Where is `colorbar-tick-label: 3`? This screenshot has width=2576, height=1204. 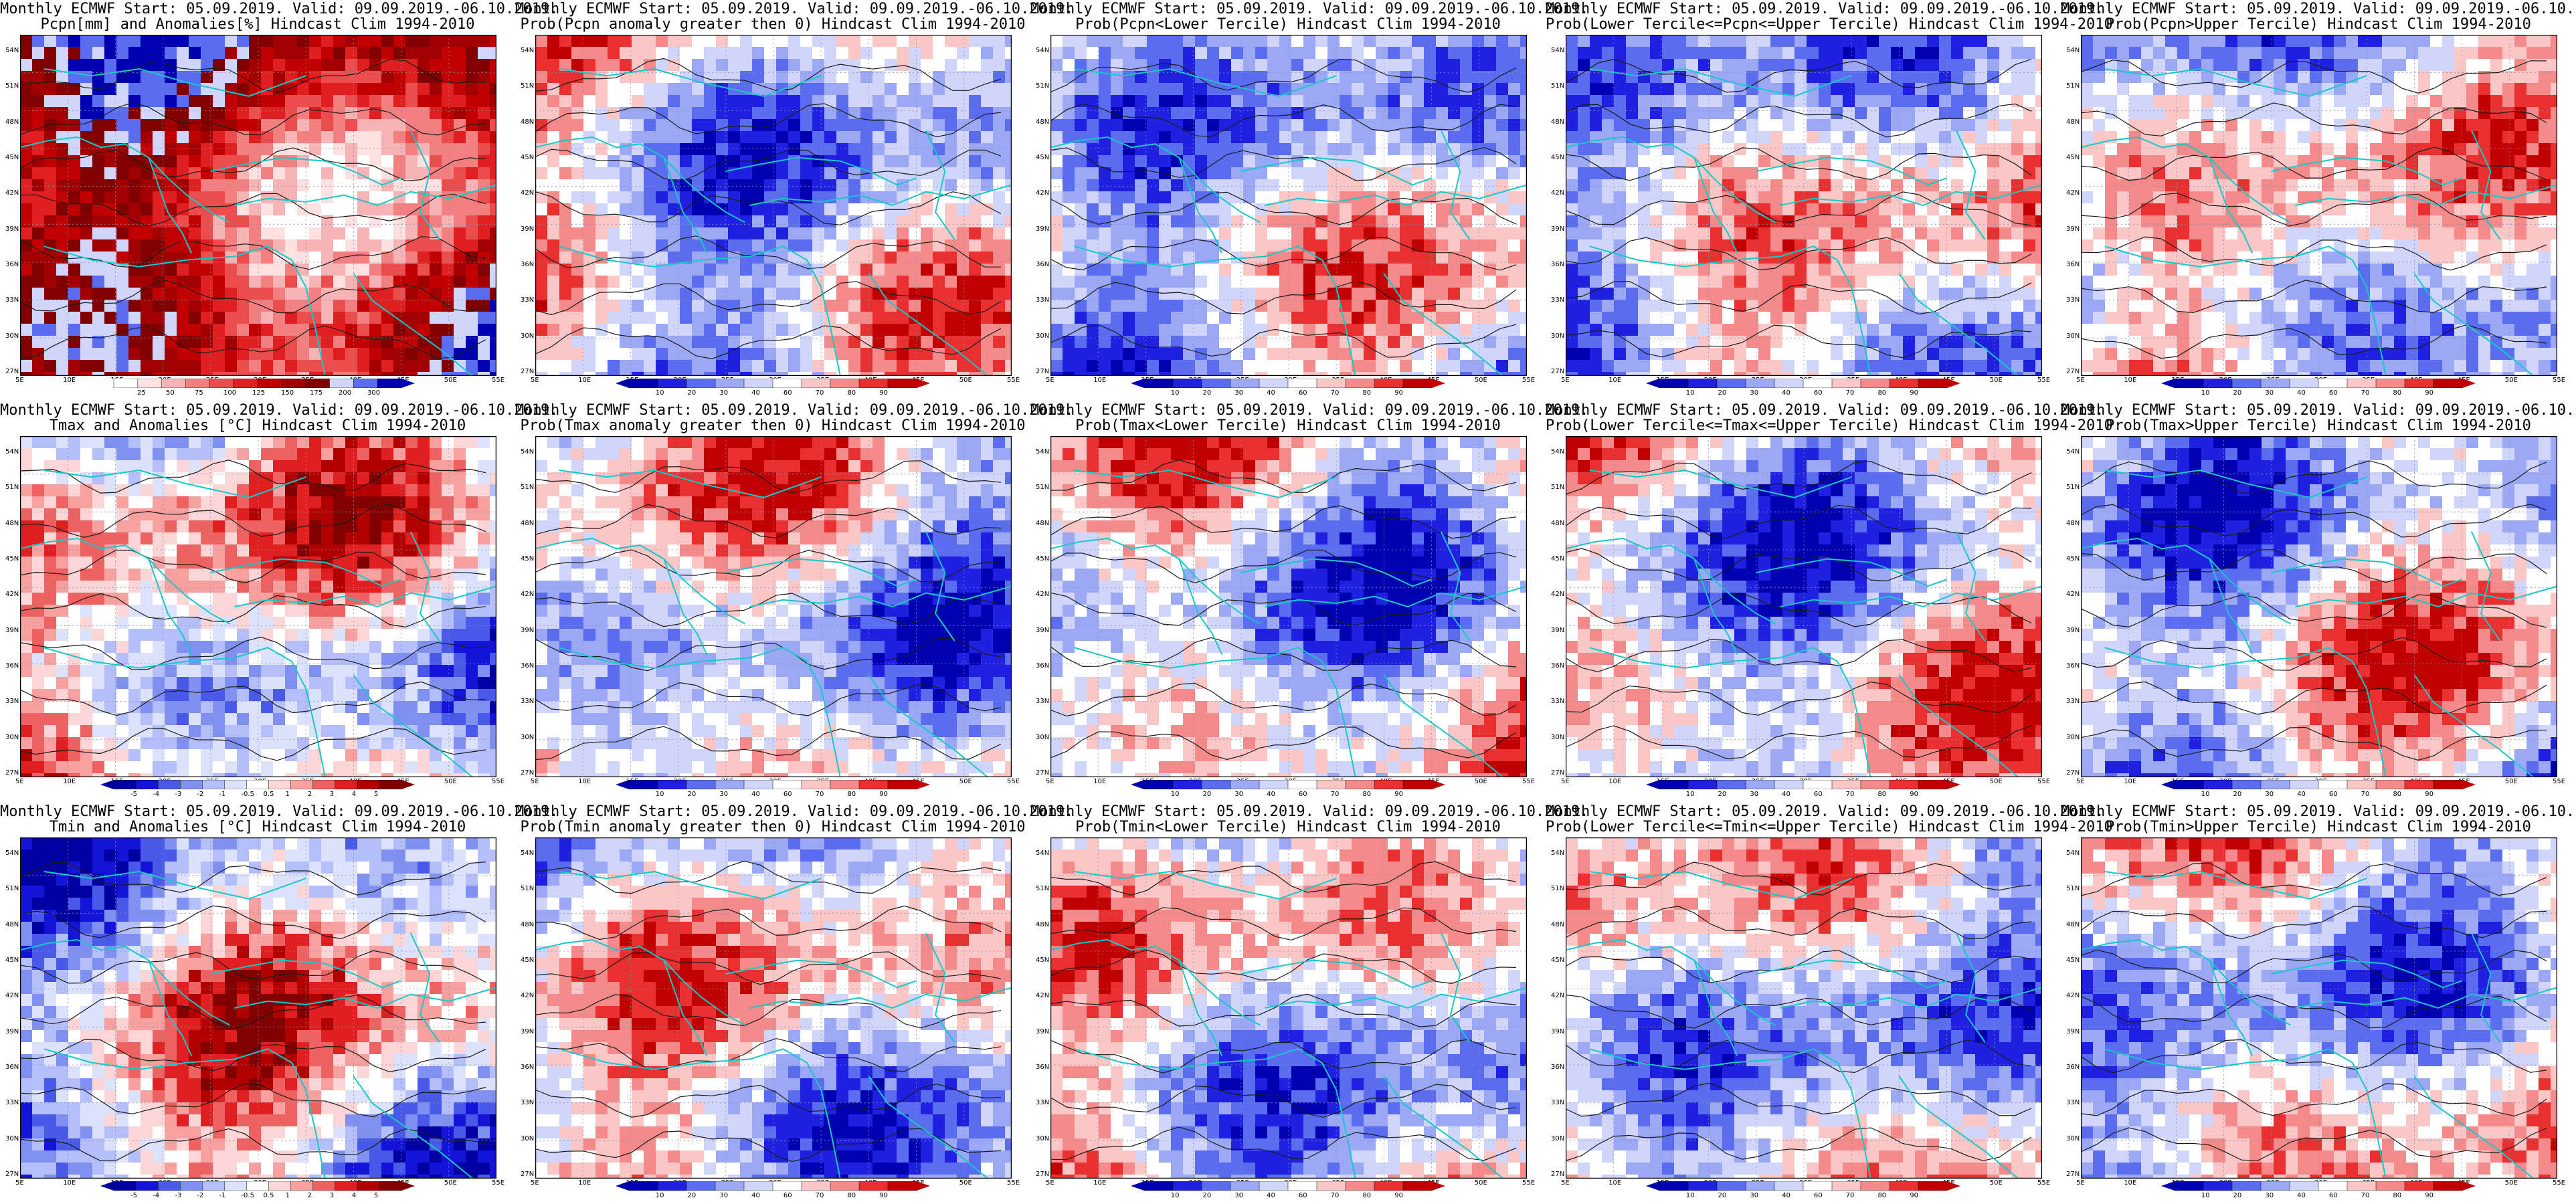
colorbar-tick-label: 3 is located at coordinates (332, 794).